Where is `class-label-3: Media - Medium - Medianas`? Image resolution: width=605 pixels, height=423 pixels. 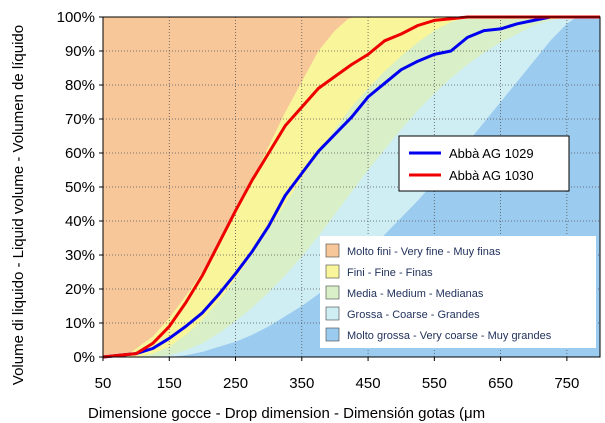
class-label-3: Media - Medium - Medianas is located at coordinates (415, 294).